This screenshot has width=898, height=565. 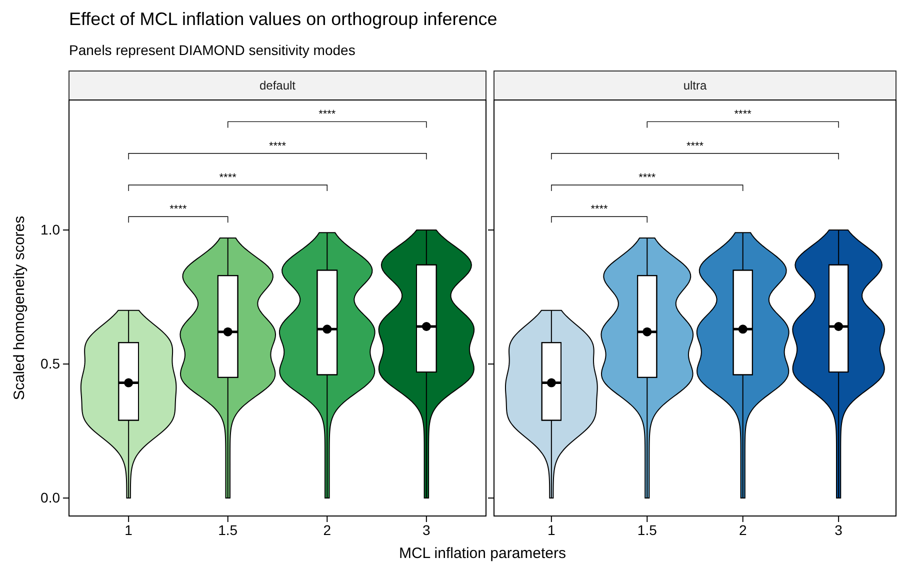 I want to click on chart-title: Effect of MCL inflation values on orthogroup inference, so click(x=283, y=19).